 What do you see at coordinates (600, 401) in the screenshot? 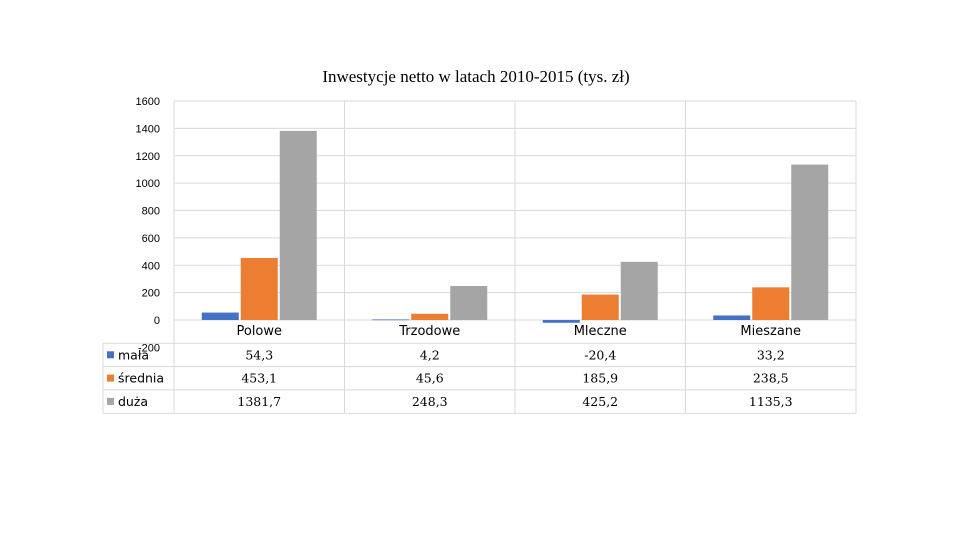
I see `data-label: 425,2` at bounding box center [600, 401].